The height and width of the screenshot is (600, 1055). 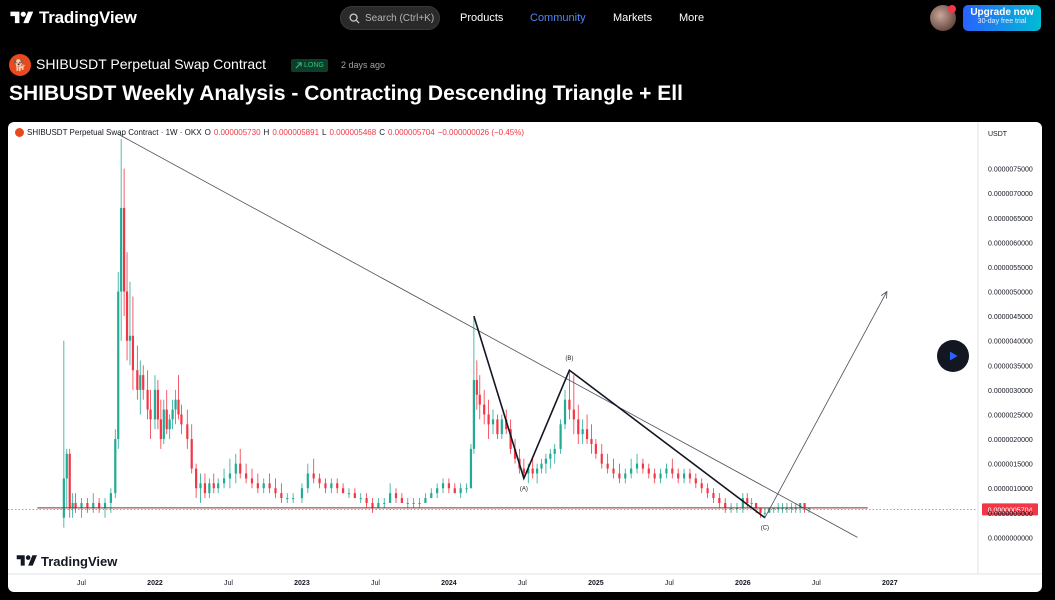 I want to click on play-button, so click(x=953, y=356).